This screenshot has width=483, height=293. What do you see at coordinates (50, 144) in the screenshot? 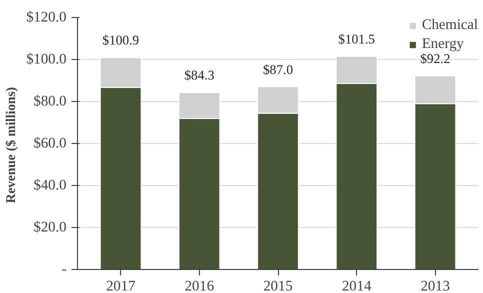
I see `y-tick-label: $60.0` at bounding box center [50, 144].